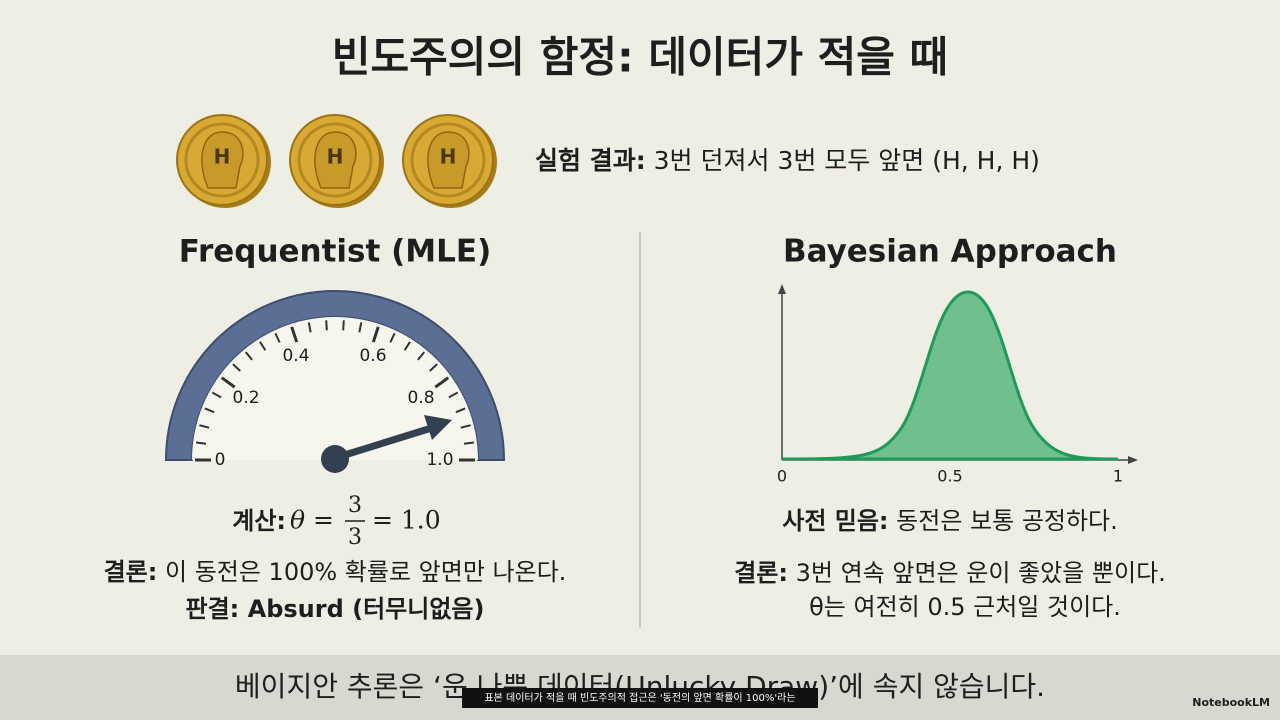  I want to click on conclusion-text: 이 동전은 100% 확률로 앞면만 나온다., so click(365, 572).